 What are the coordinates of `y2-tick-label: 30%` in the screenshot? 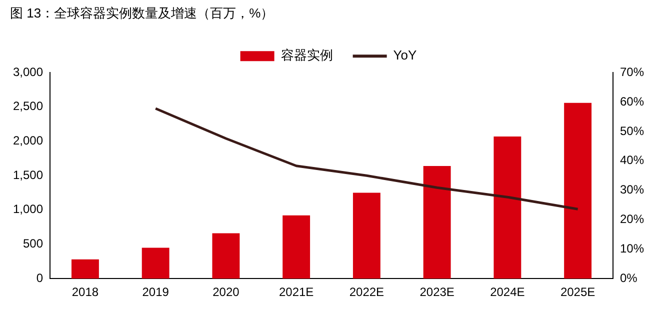 It's located at (632, 189).